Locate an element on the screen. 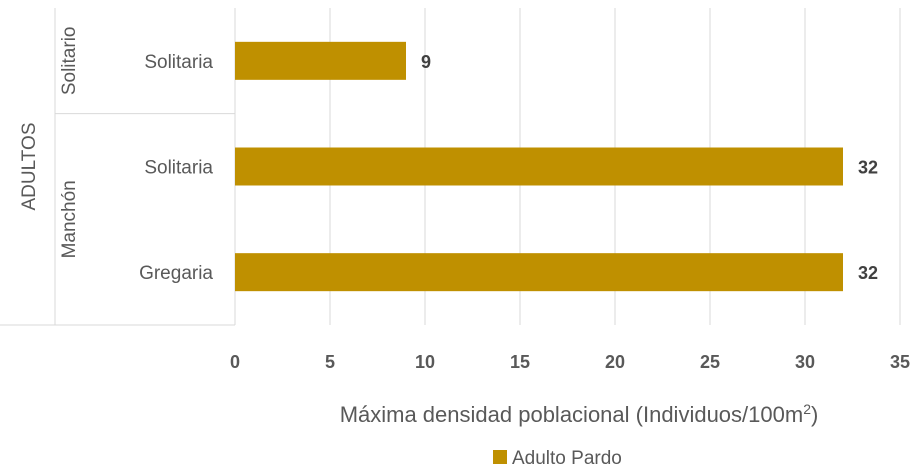 This screenshot has height=475, width=915. x-tick-label-5: 5 is located at coordinates (330, 362).